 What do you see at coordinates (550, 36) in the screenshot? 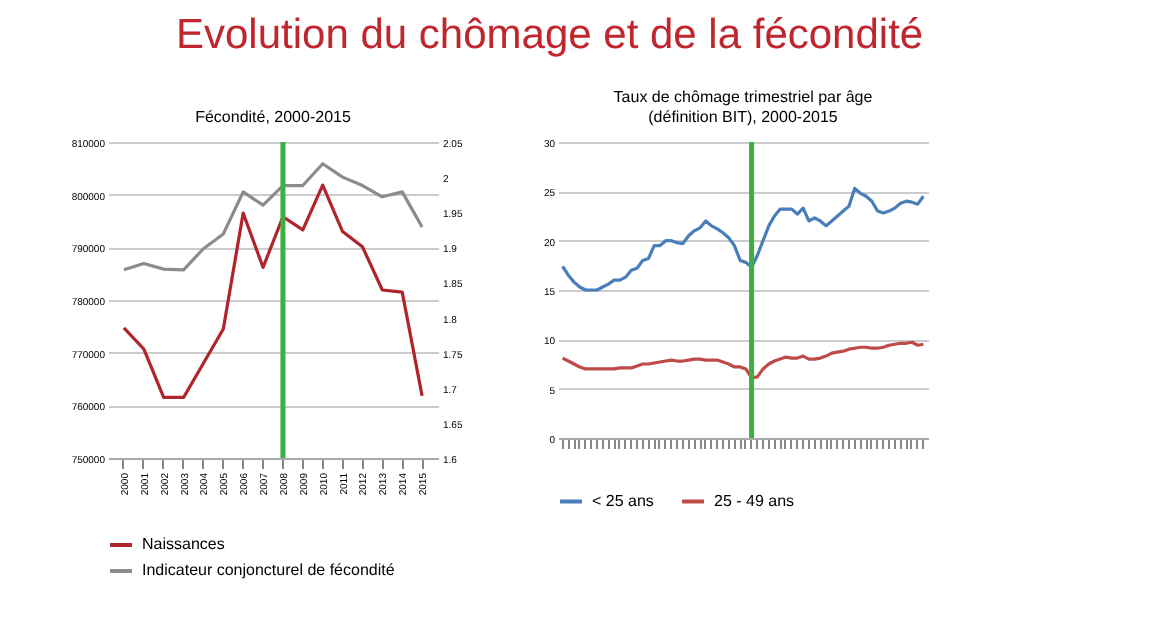
I see `text: Evolution du chômage et de la fécondité` at bounding box center [550, 36].